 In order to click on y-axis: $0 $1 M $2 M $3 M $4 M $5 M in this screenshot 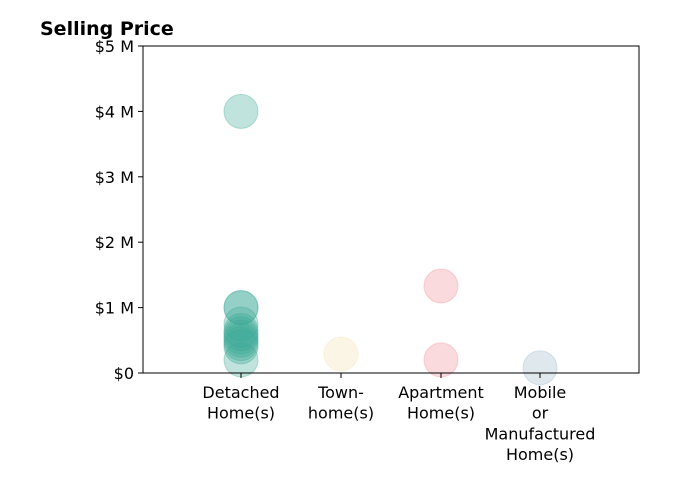, I will do `click(119, 210)`.